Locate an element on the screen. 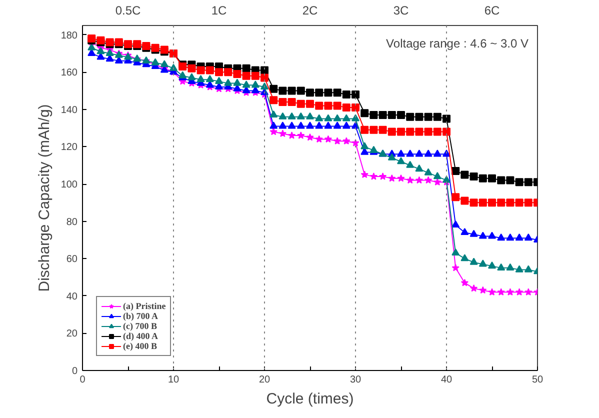 The height and width of the screenshot is (418, 599). y-tick-label: 0 is located at coordinates (75, 371).